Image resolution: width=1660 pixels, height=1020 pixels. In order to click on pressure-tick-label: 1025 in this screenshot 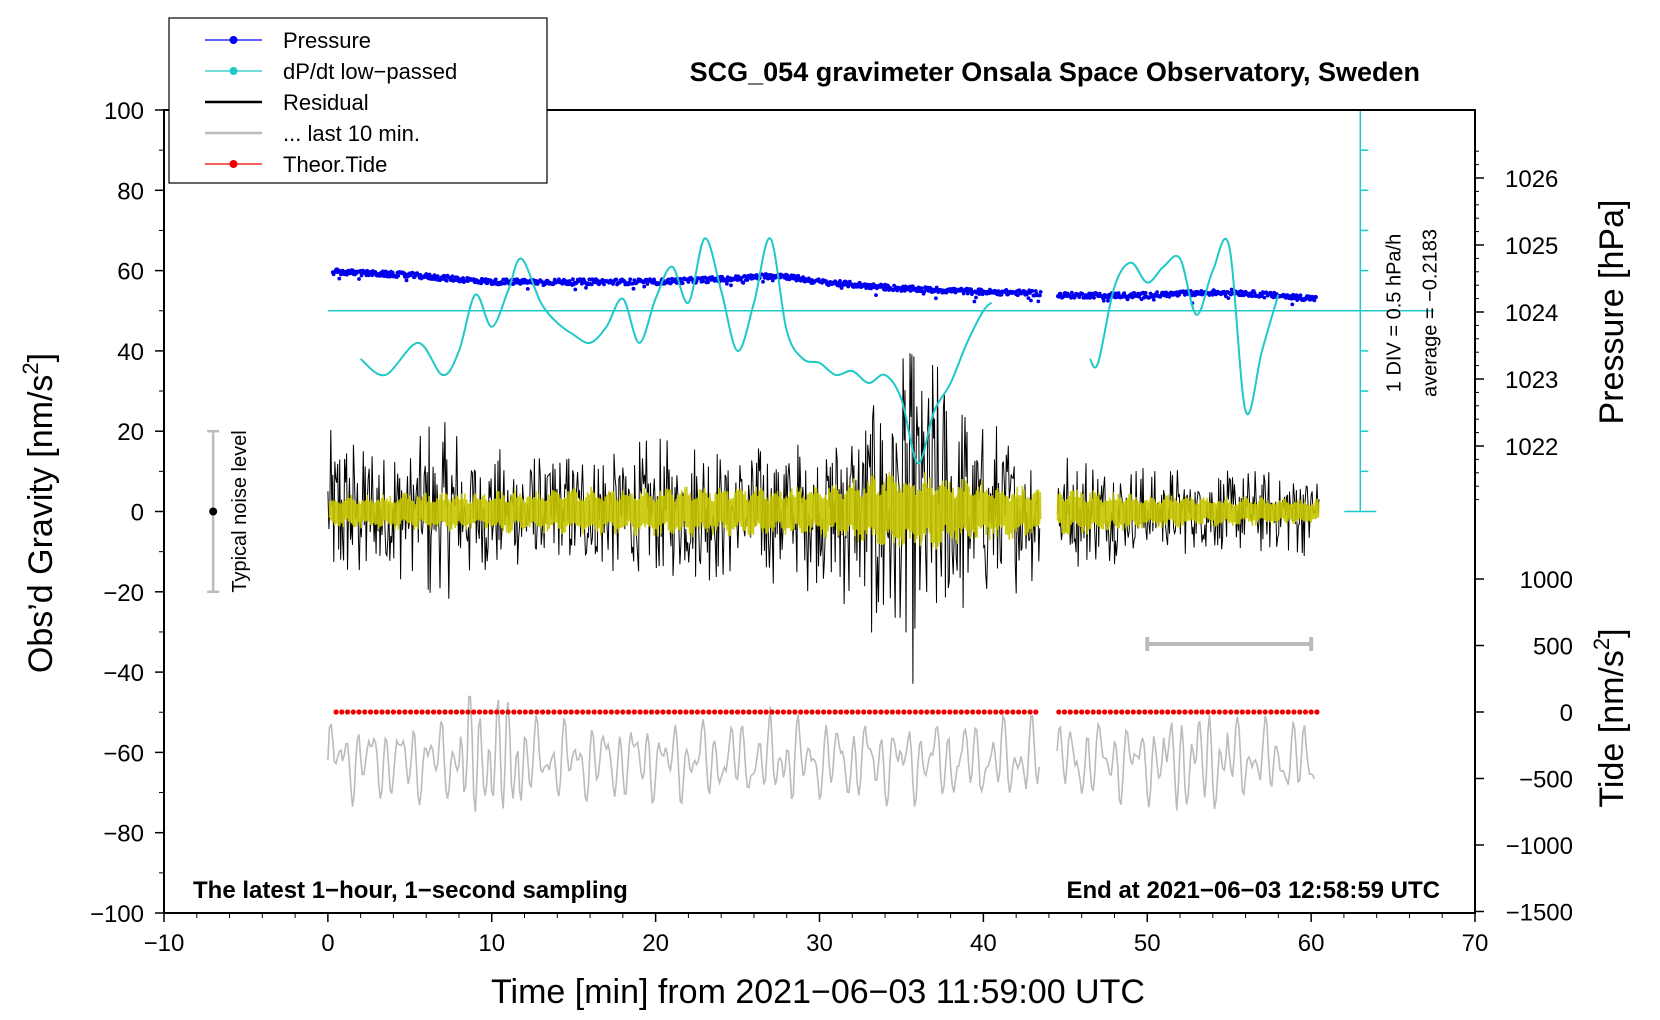, I will do `click(1531, 246)`.